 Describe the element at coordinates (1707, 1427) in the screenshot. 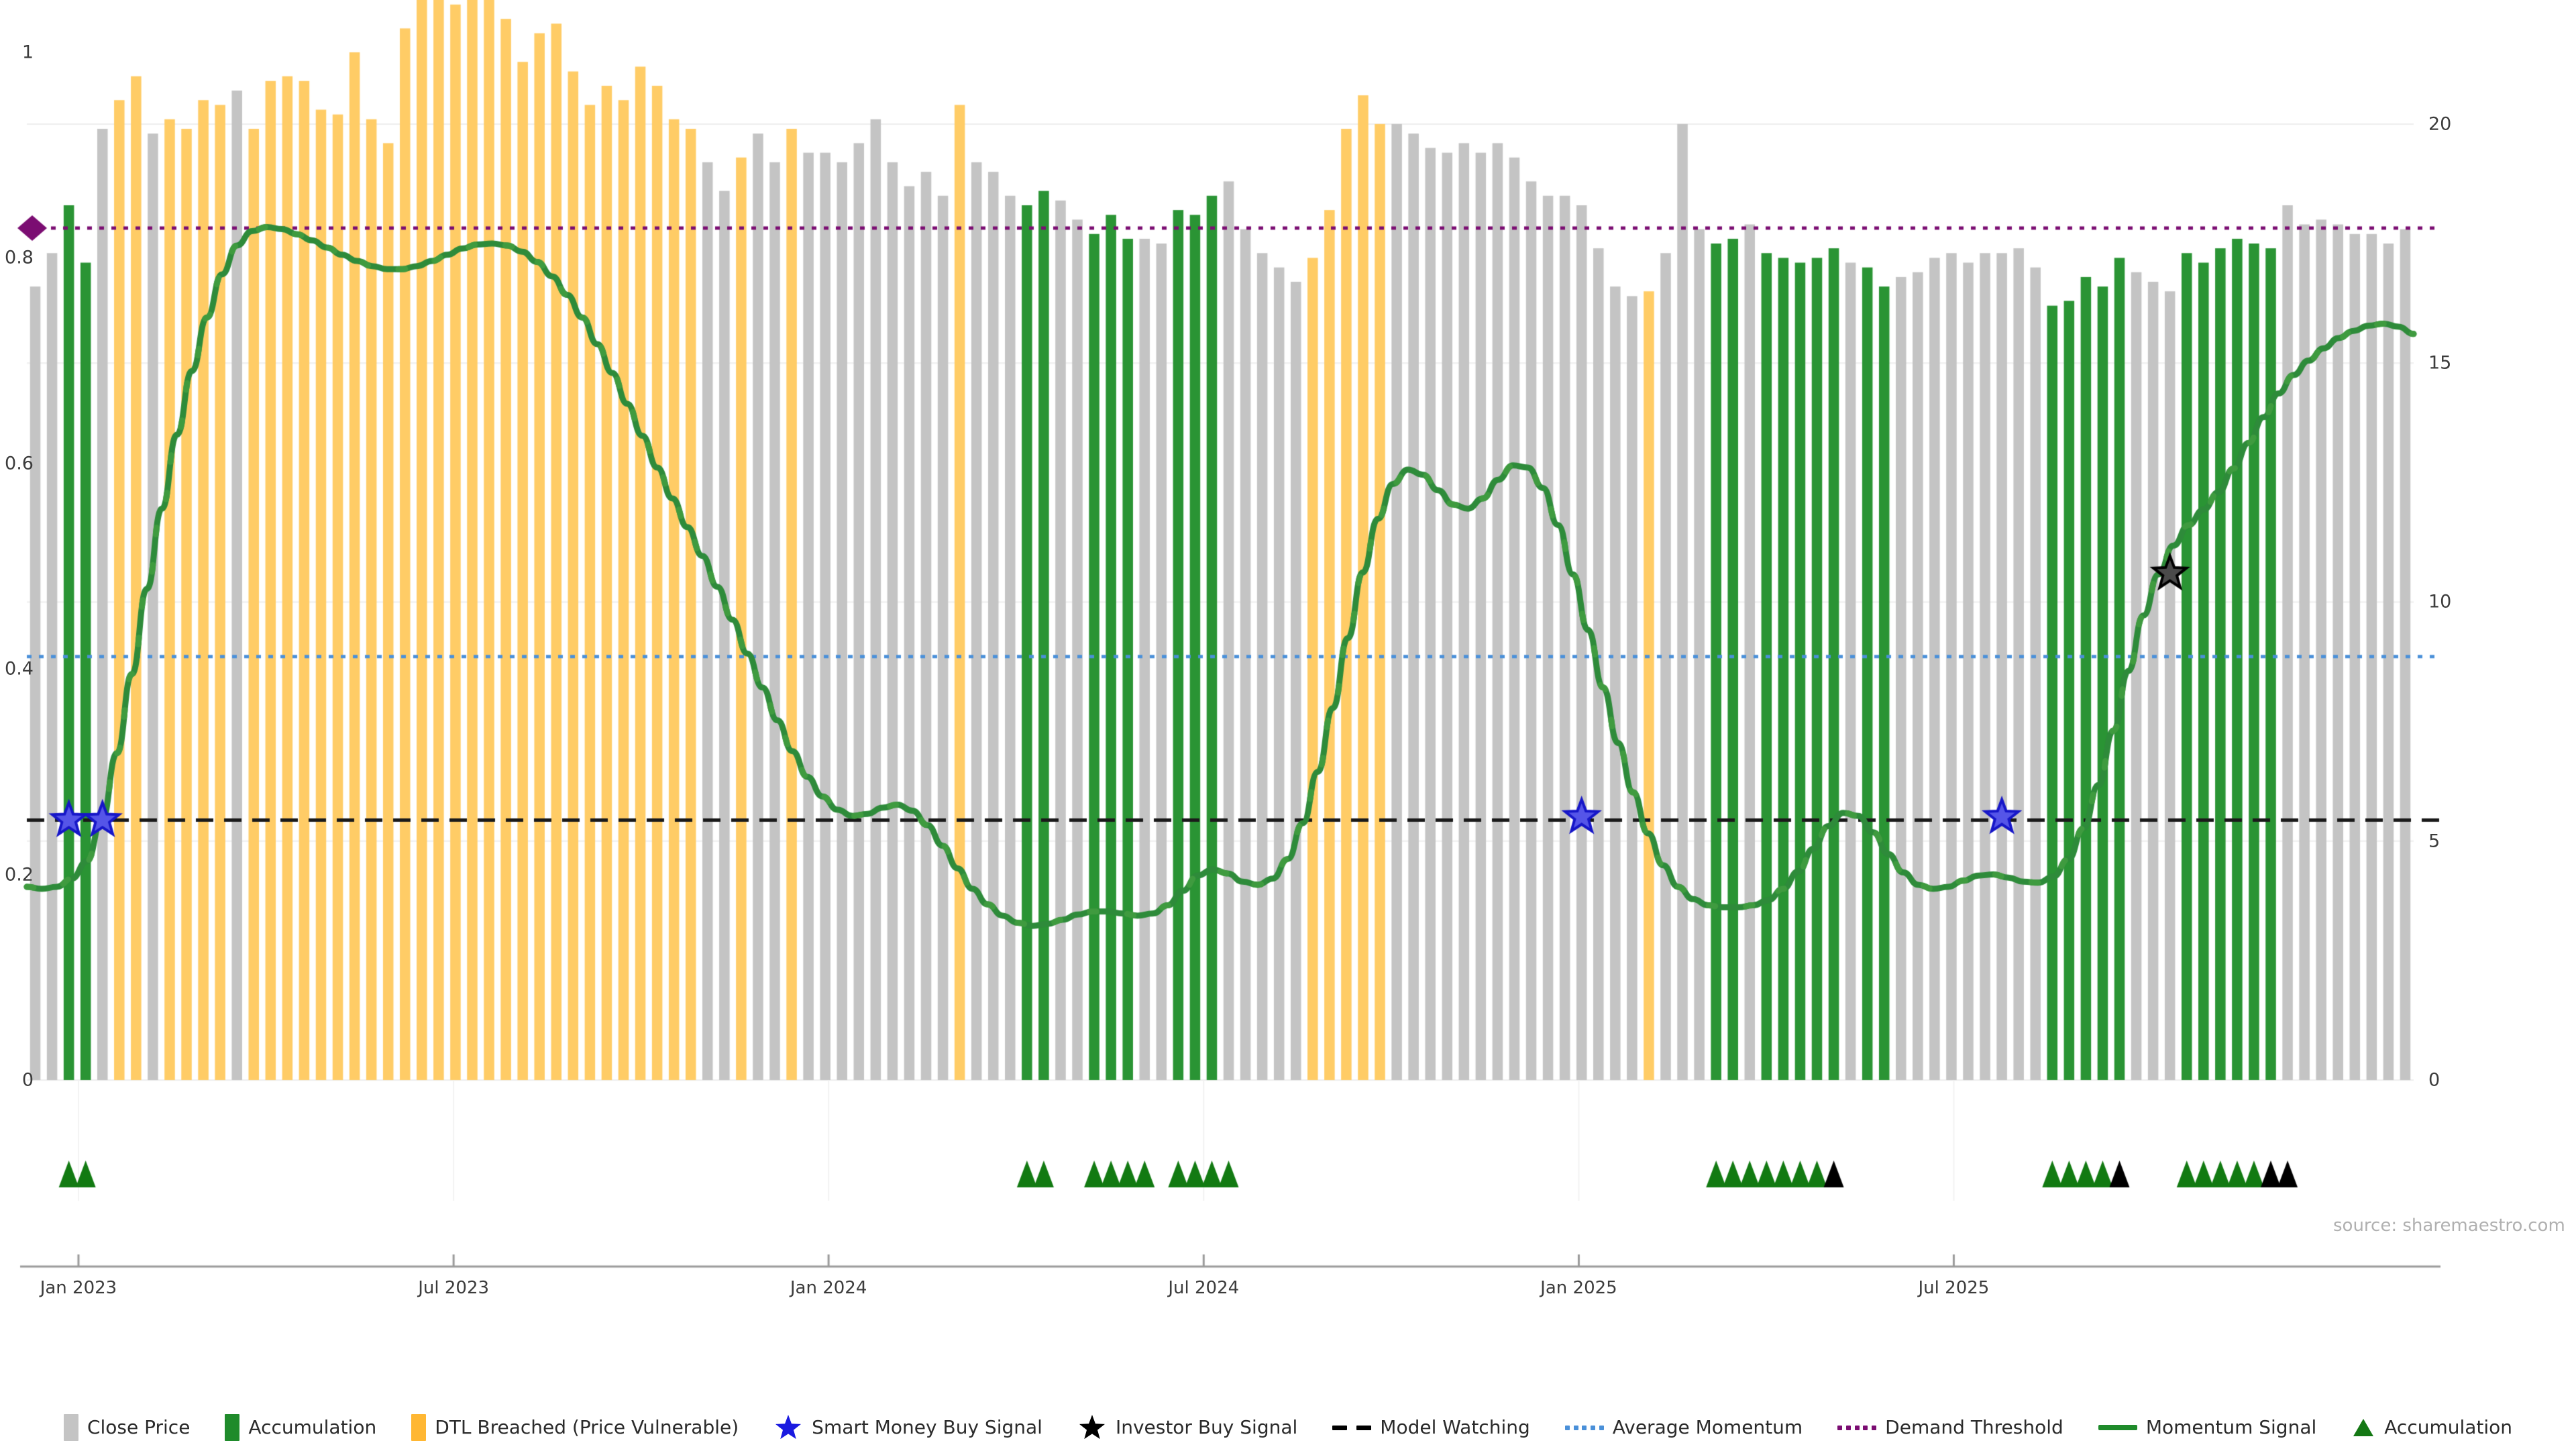

I see `legend-label: Average Momentum` at that location.